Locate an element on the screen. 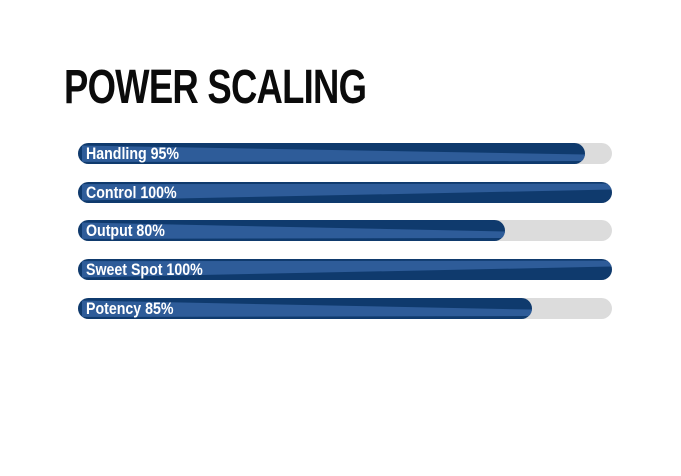 This screenshot has width=681, height=476. bar-row: Output 80% is located at coordinates (345, 230).